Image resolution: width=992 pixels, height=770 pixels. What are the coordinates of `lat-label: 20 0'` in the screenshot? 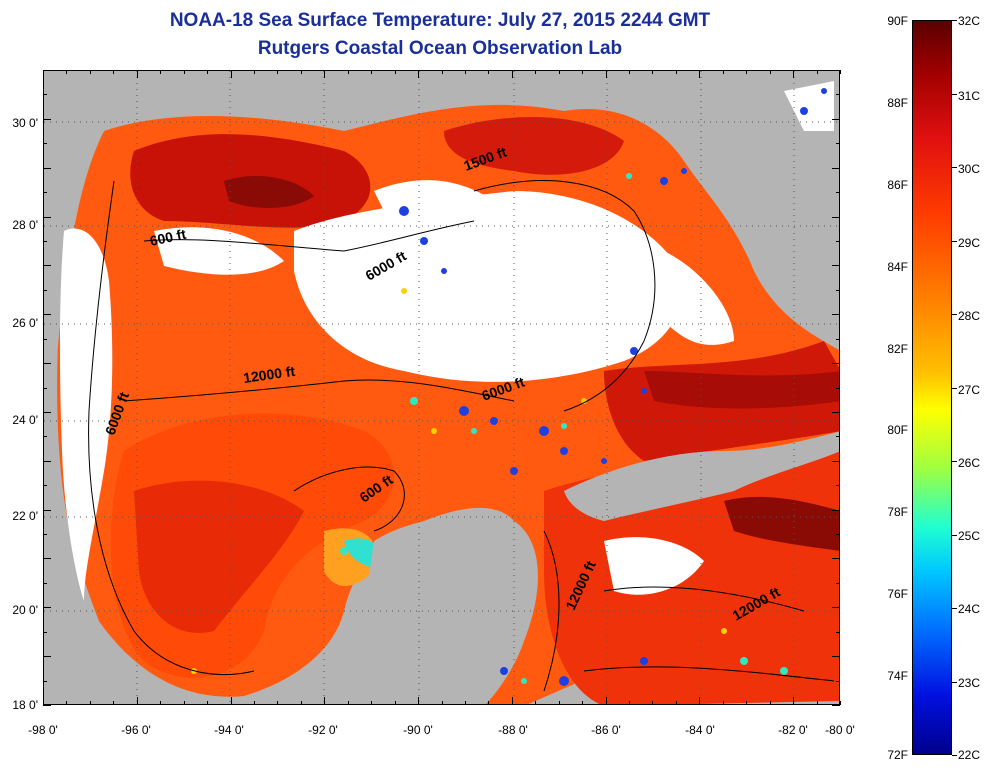 It's located at (25, 610).